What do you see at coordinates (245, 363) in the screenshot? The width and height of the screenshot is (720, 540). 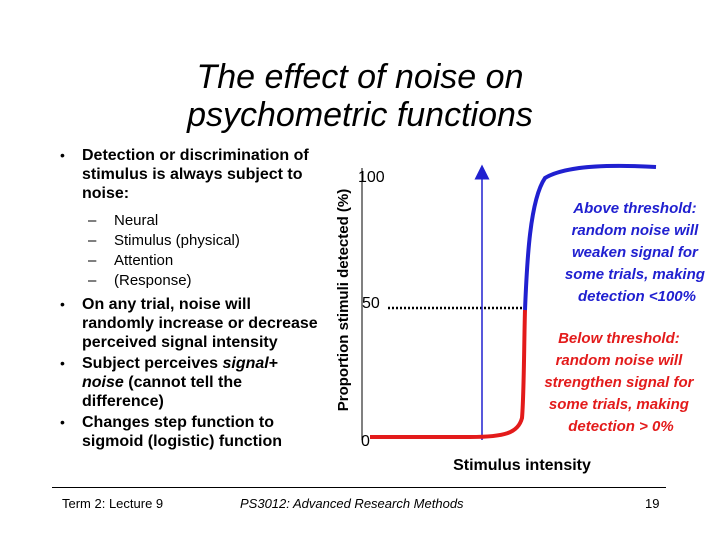 I see `emphasis-signal: signal` at bounding box center [245, 363].